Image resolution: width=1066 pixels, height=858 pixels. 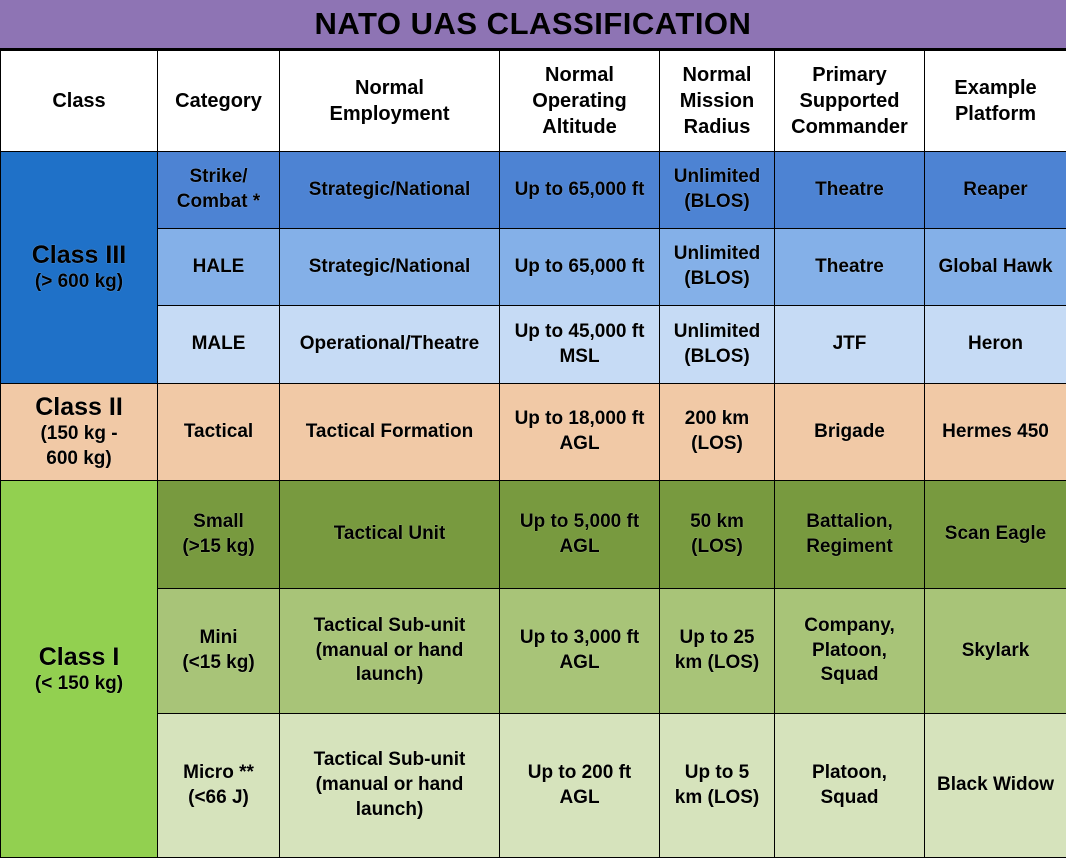 What do you see at coordinates (995, 88) in the screenshot?
I see `header-line: Example` at bounding box center [995, 88].